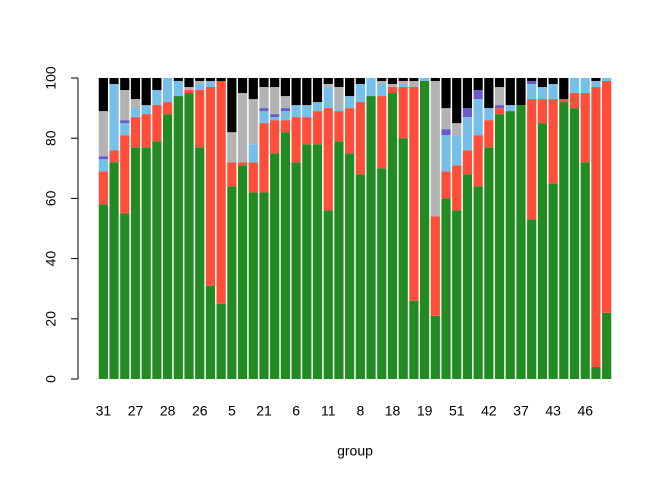 The image size is (672, 480). Describe the element at coordinates (355, 451) in the screenshot. I see `x-axis-label: group` at that location.